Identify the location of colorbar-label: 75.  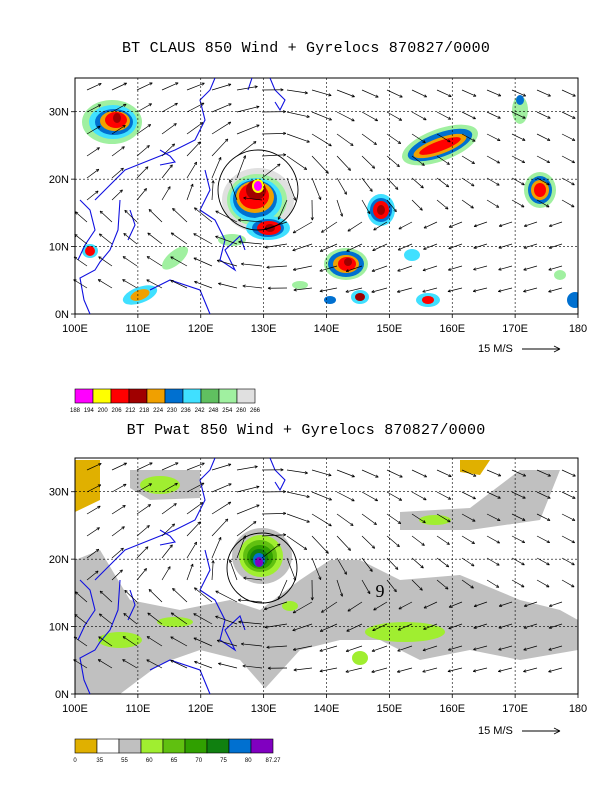
(223, 761).